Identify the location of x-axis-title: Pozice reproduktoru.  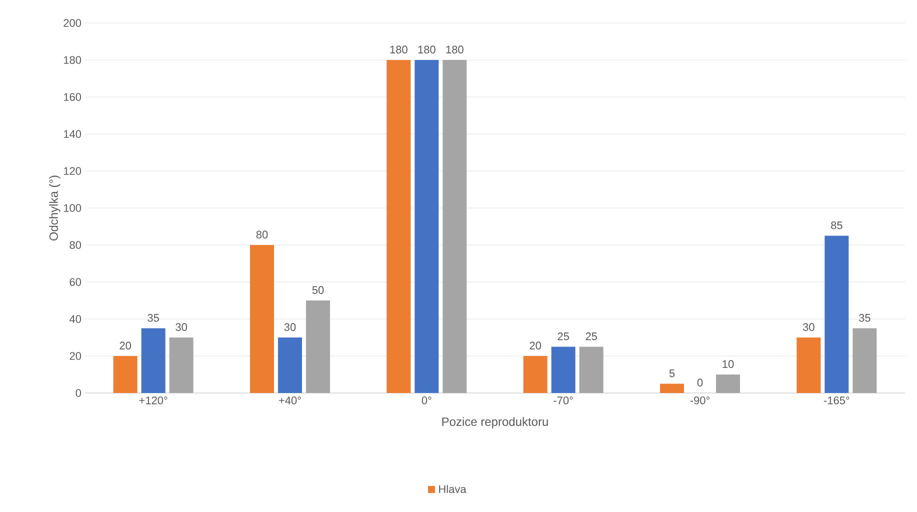
(495, 422).